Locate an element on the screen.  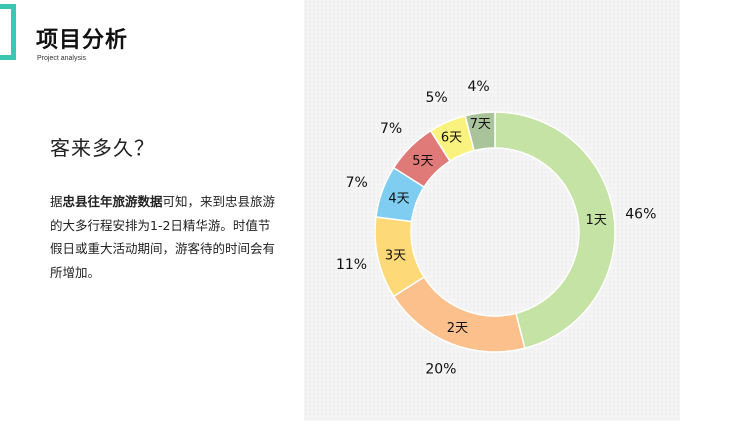
slice-category-label: 1天 is located at coordinates (596, 220).